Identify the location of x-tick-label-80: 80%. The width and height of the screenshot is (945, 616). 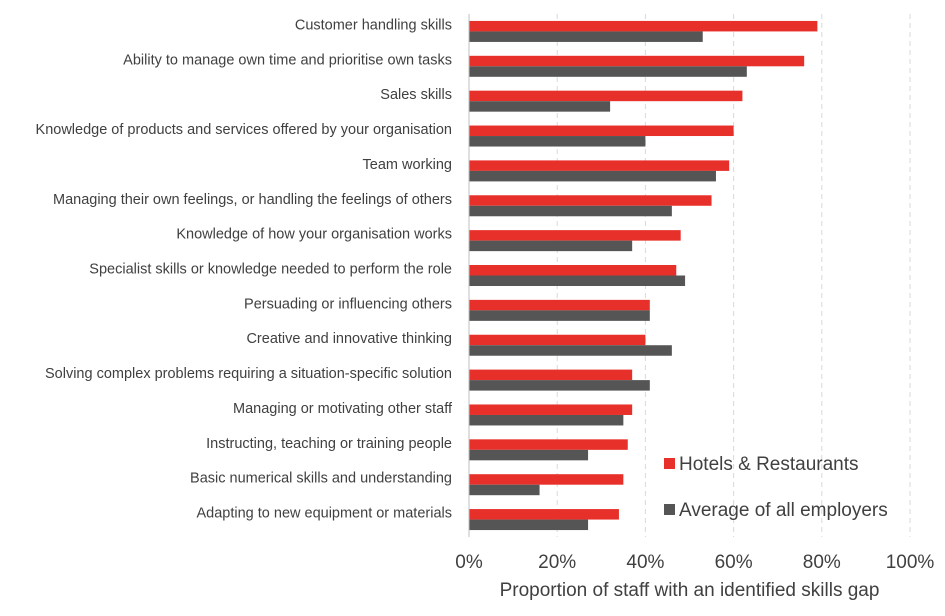
(822, 562).